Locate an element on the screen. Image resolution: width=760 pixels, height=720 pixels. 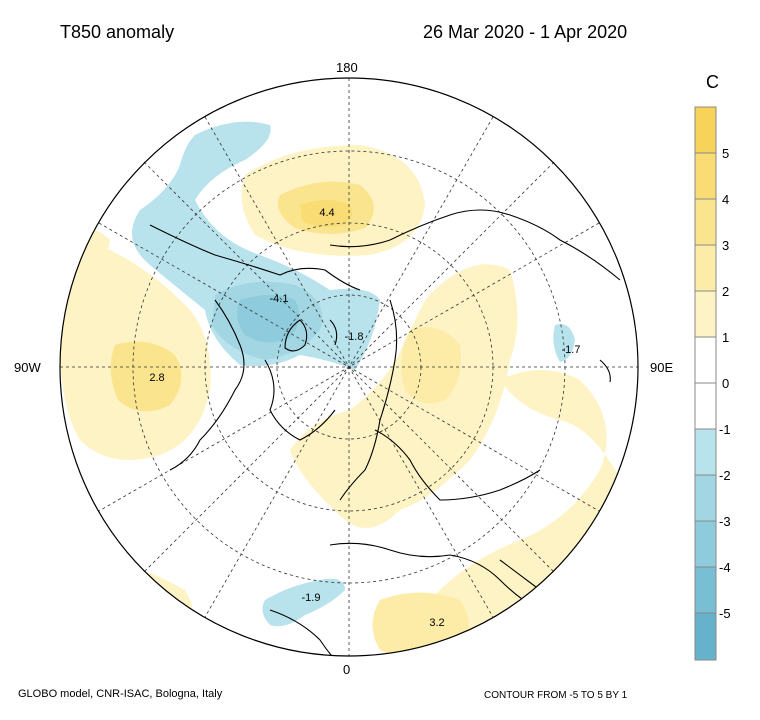
colorbar-unit: C is located at coordinates (712, 82).